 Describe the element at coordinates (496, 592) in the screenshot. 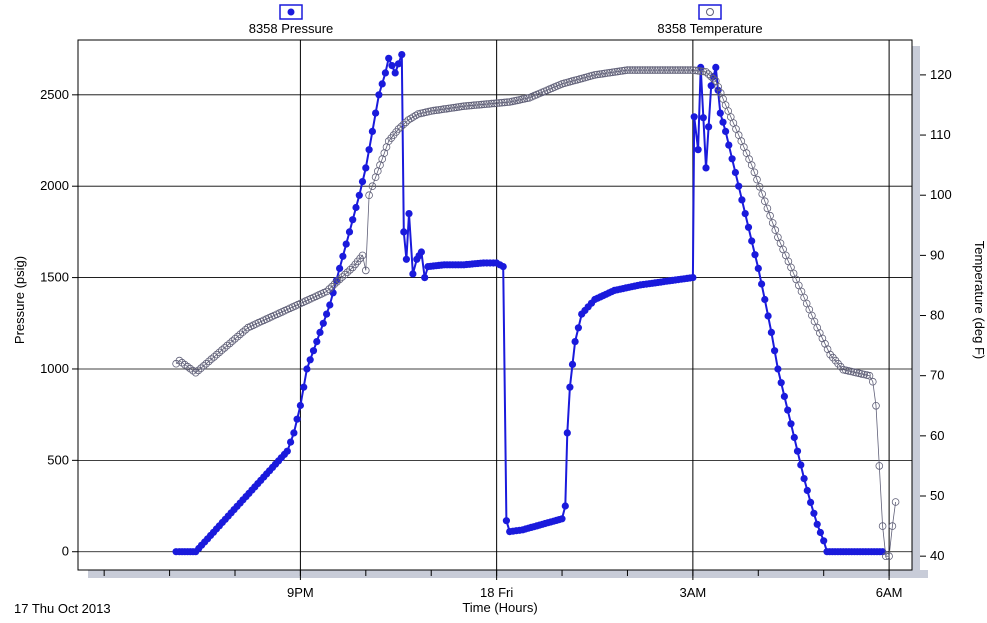

I see `x-tick-label-1: 18 Fri` at that location.